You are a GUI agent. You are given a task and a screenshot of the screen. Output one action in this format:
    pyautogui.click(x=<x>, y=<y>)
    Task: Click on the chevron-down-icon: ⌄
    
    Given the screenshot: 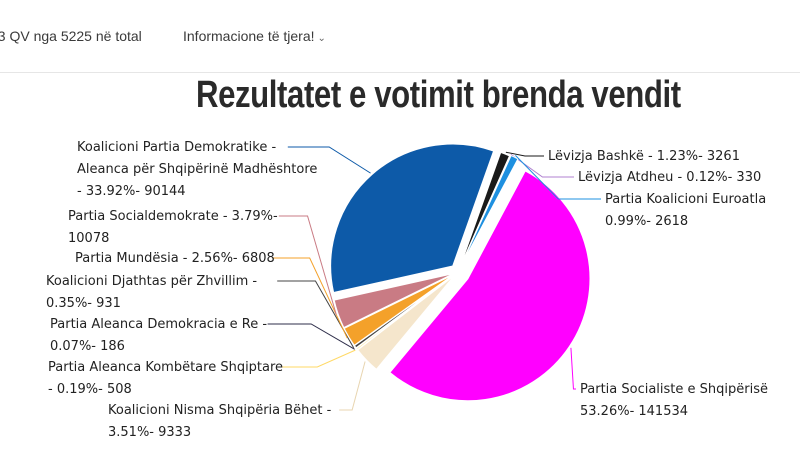 What is the action you would take?
    pyautogui.click(x=321, y=38)
    